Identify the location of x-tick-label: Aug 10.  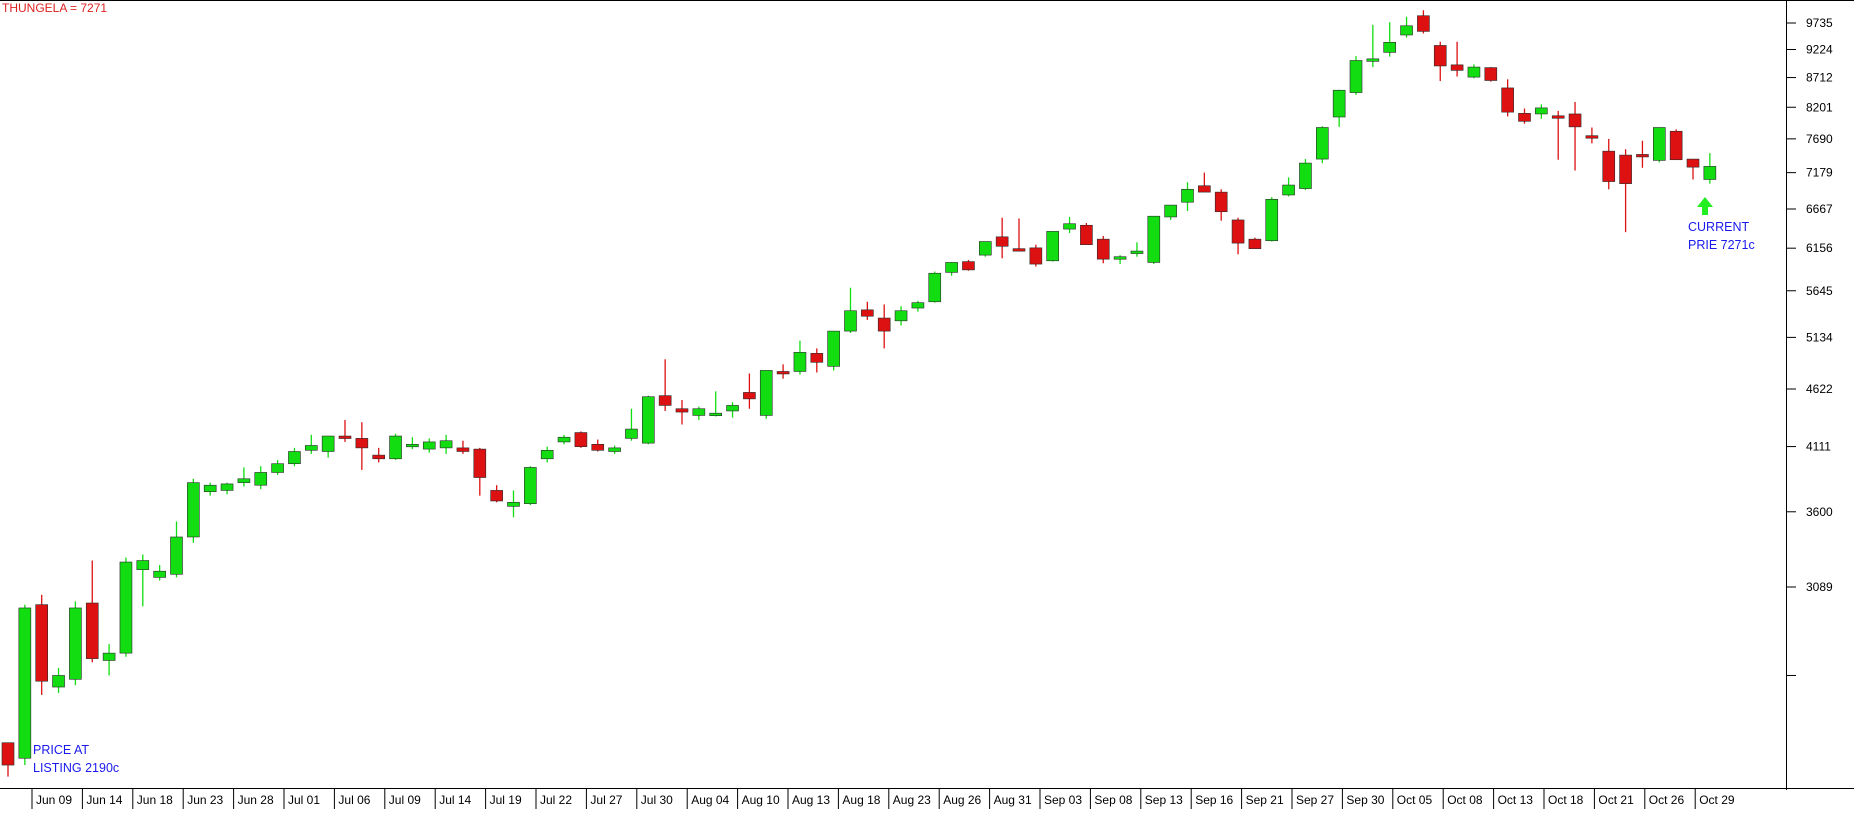
(761, 800).